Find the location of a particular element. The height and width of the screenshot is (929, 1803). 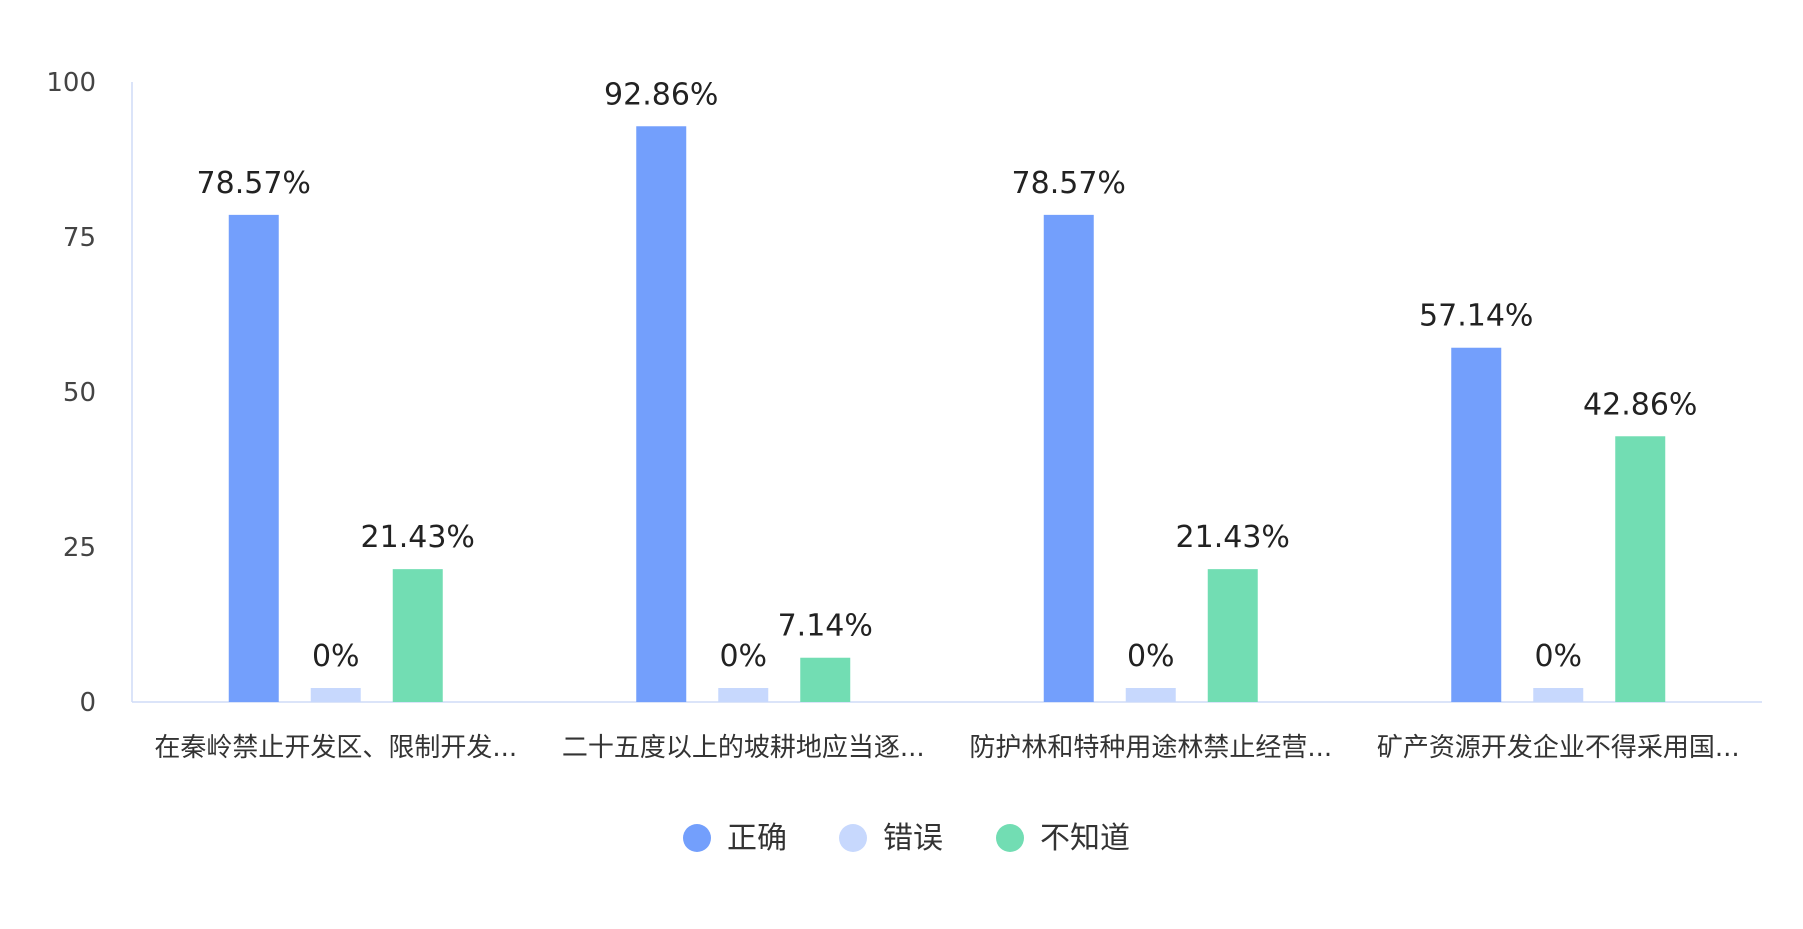

legend-label: 正确 is located at coordinates (757, 838).